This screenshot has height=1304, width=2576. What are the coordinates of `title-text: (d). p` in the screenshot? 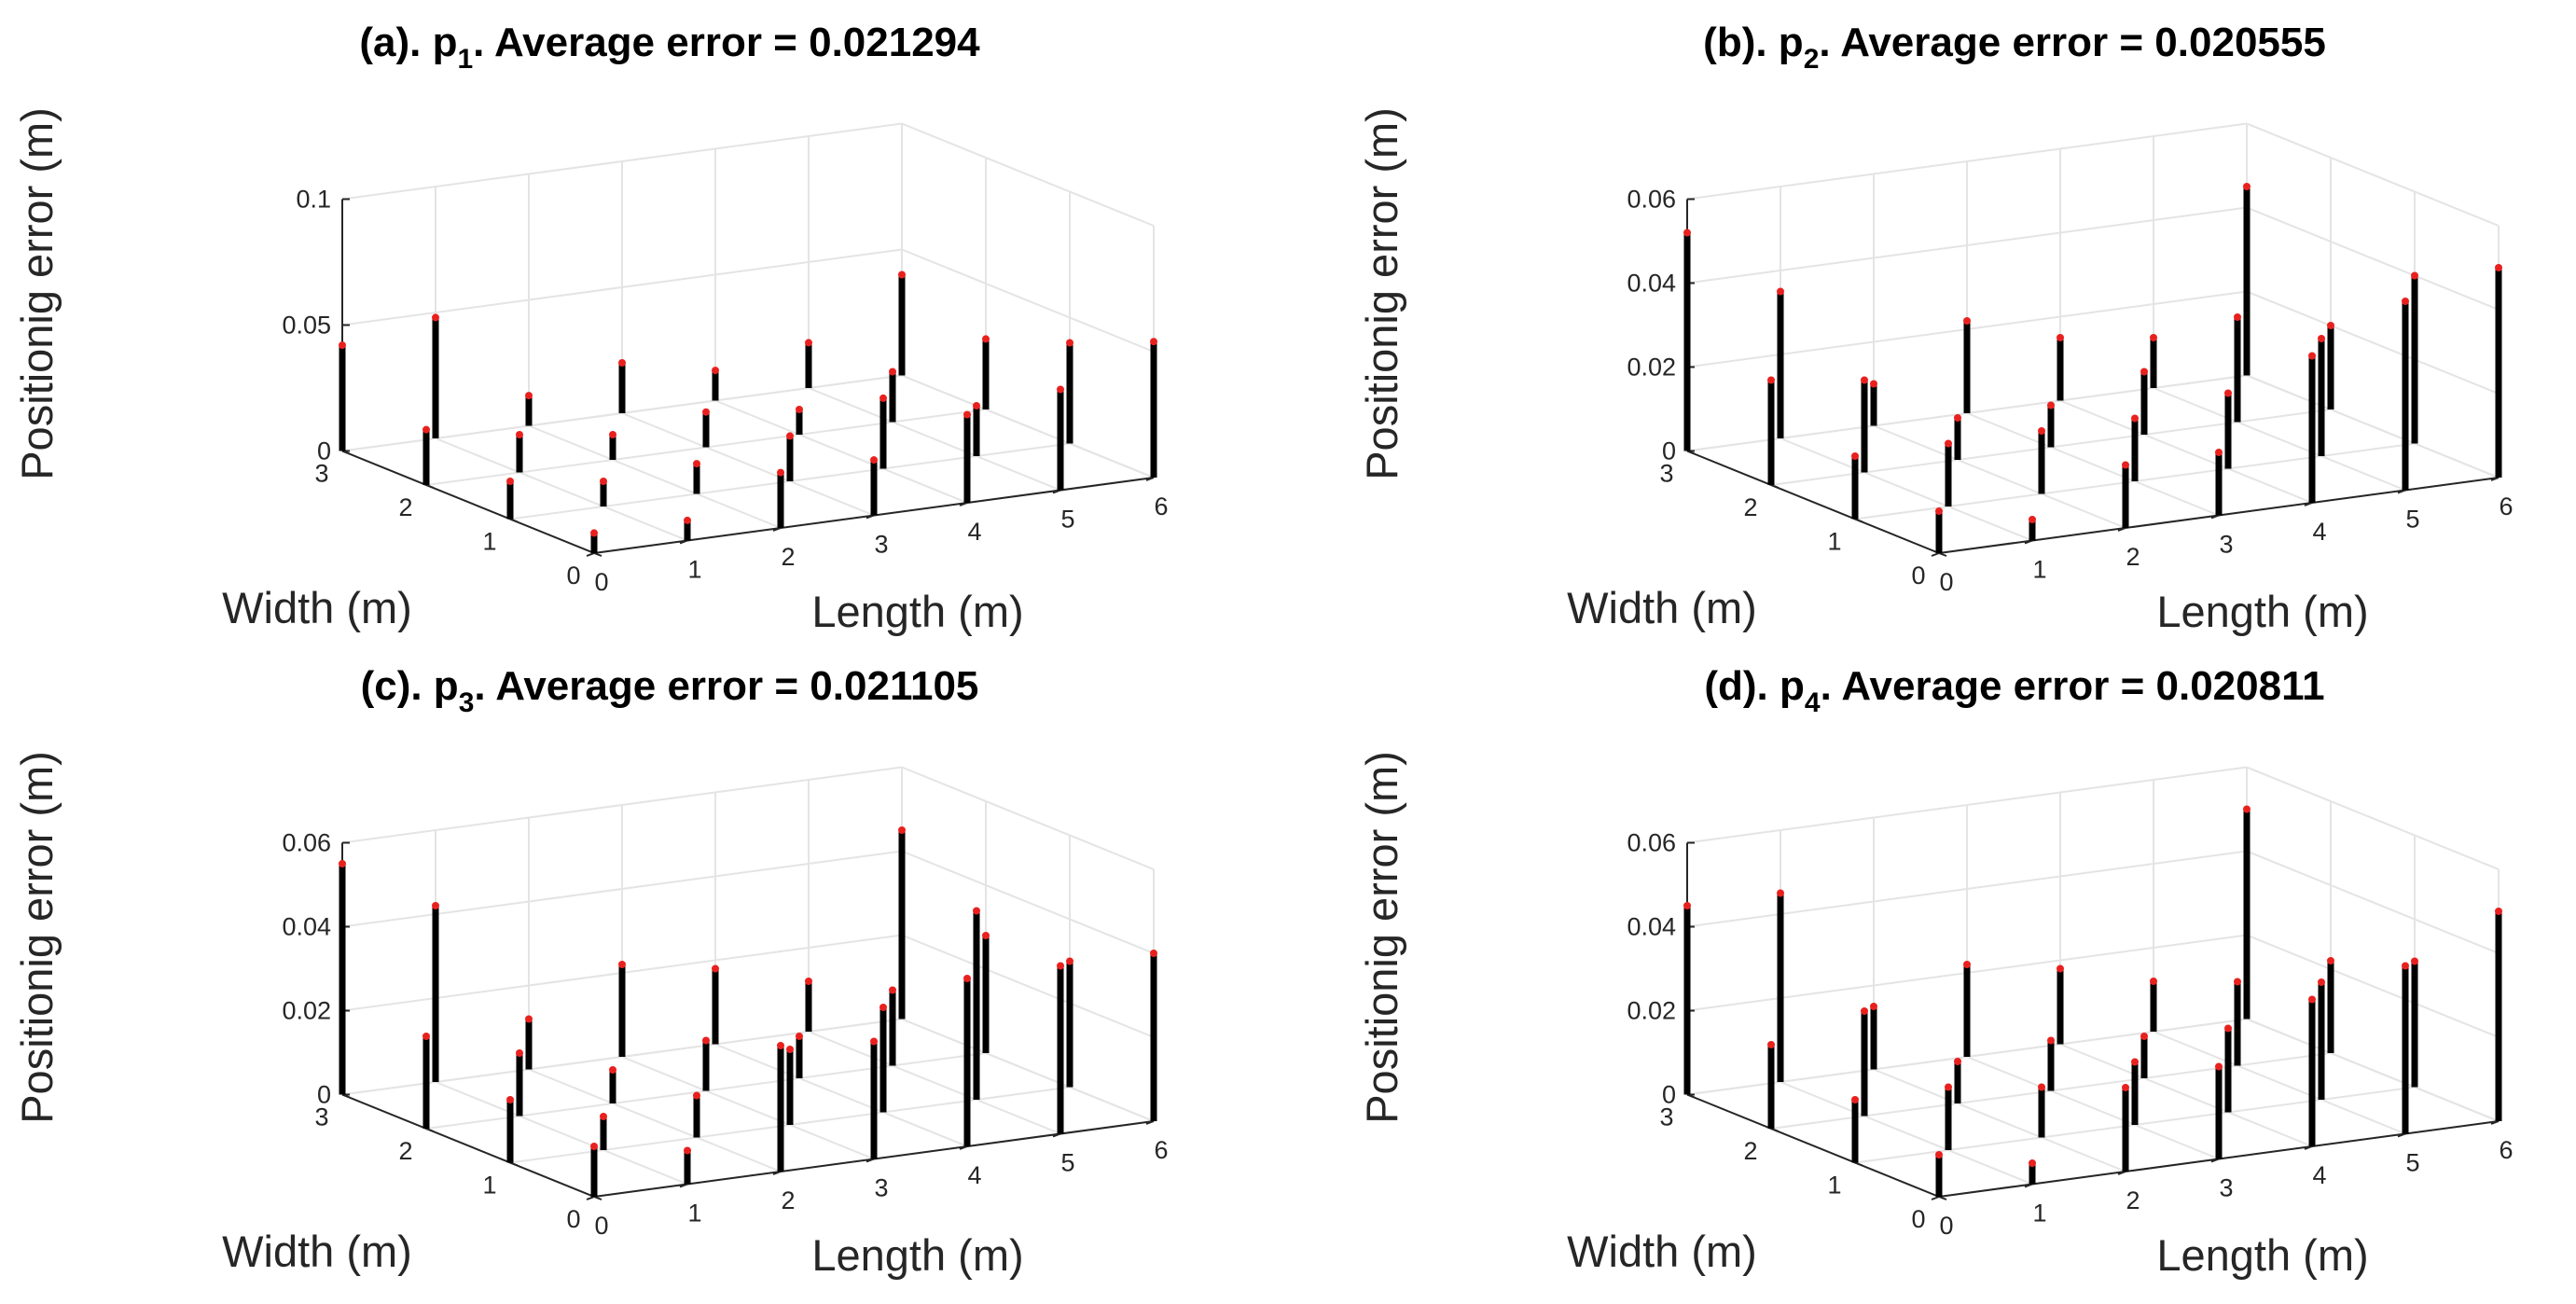 It's located at (1754, 686).